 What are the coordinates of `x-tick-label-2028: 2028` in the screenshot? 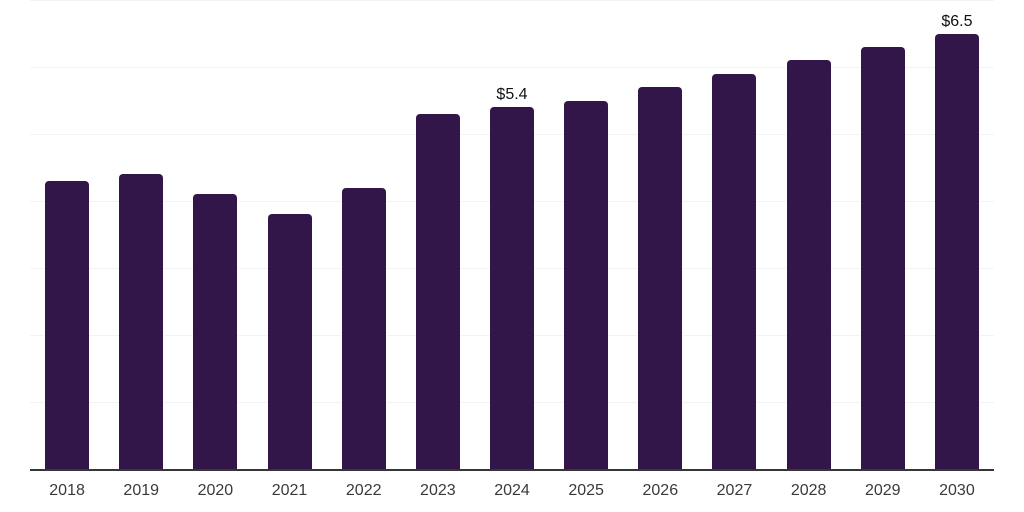 It's located at (808, 490).